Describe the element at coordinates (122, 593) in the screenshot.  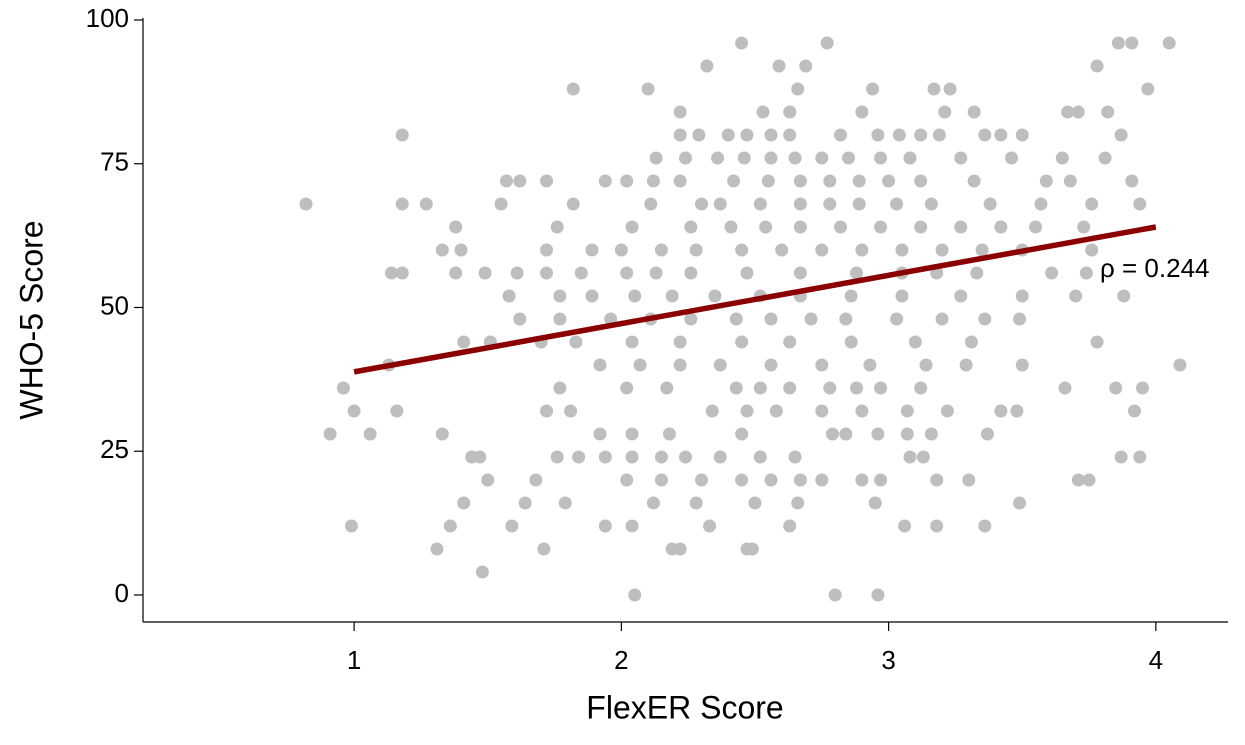
I see `y-tick-label: 0` at that location.